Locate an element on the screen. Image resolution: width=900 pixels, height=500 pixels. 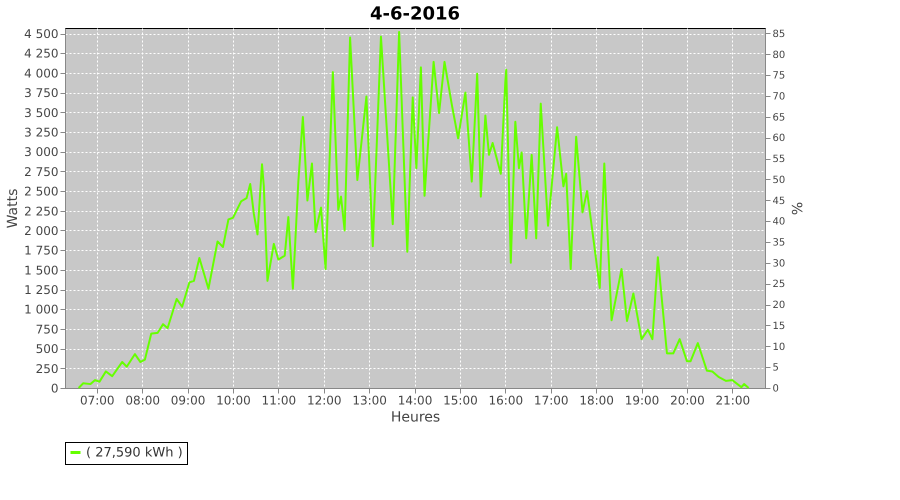
x-tick-label: 17:00 is located at coordinates (551, 401).